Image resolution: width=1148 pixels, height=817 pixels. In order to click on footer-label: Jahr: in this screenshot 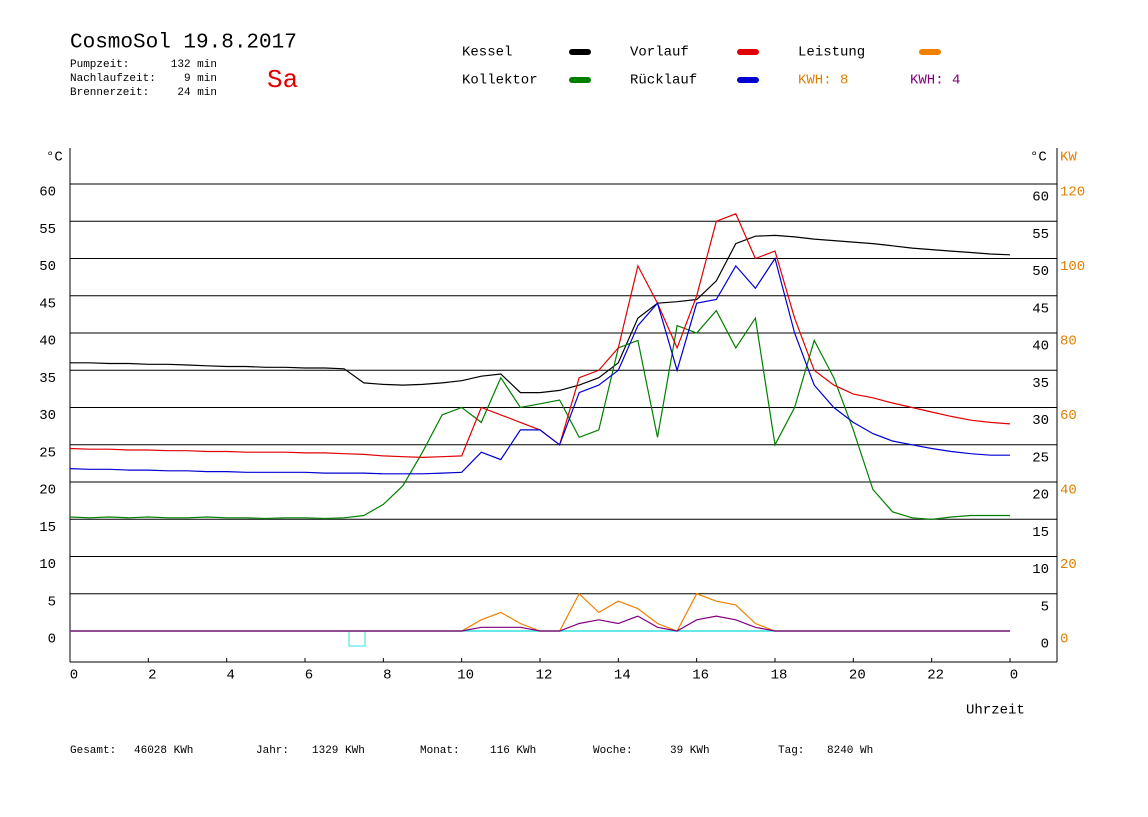, I will do `click(272, 751)`.